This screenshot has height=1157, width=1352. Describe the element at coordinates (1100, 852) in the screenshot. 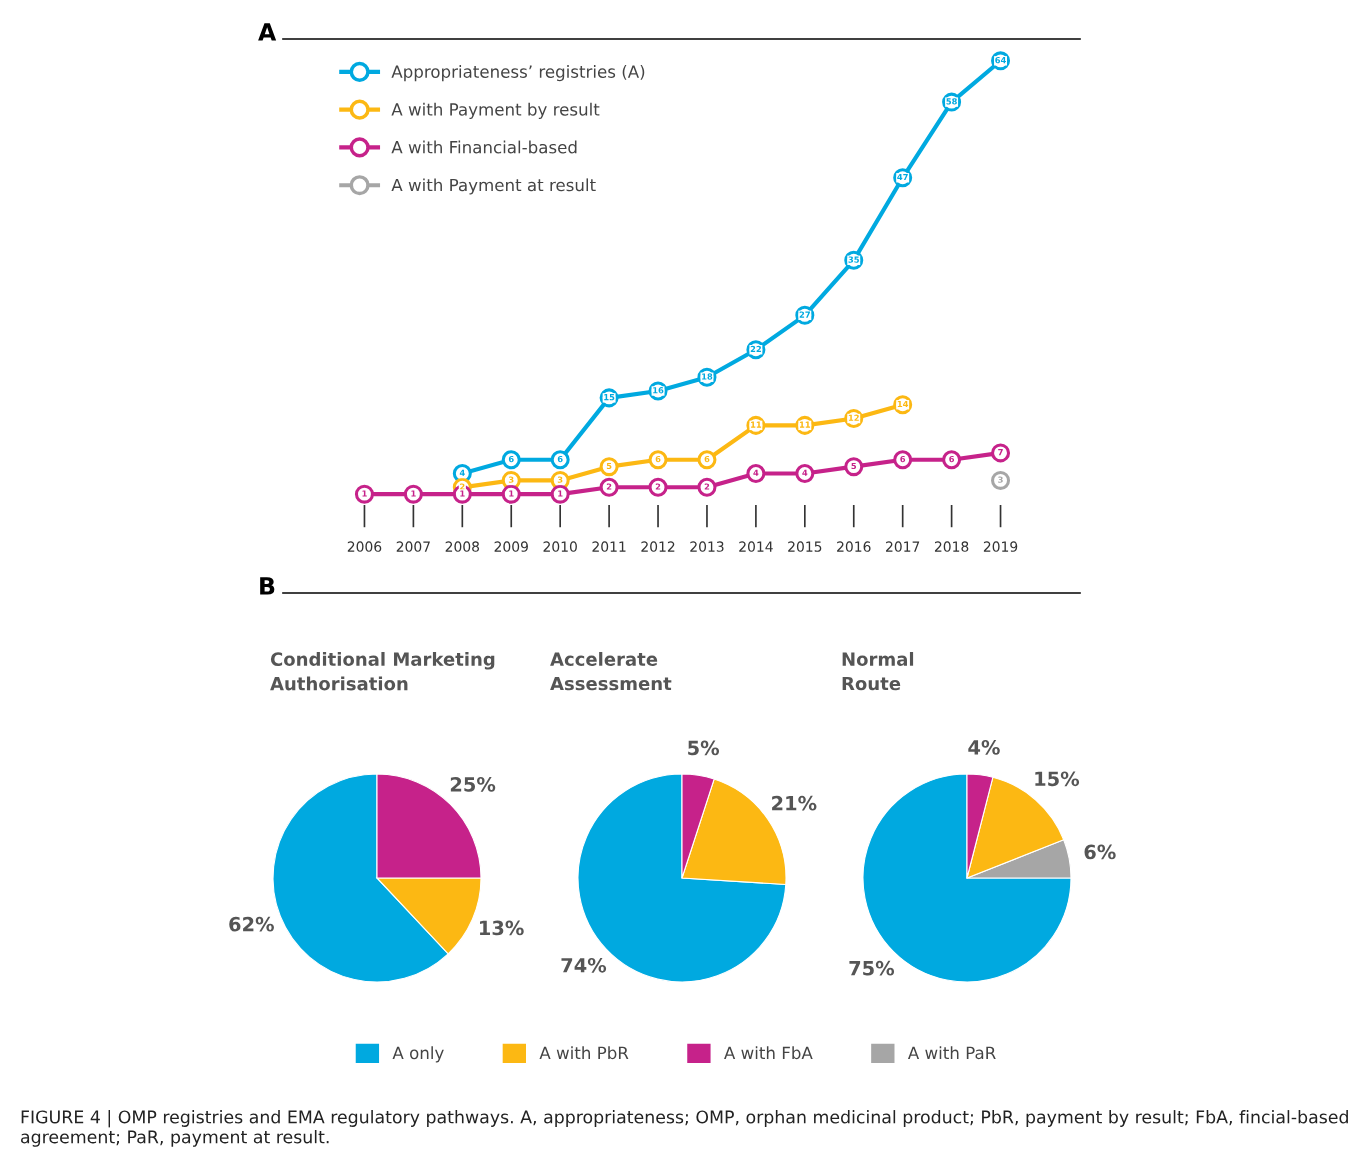

I see `data-label: 6%` at that location.